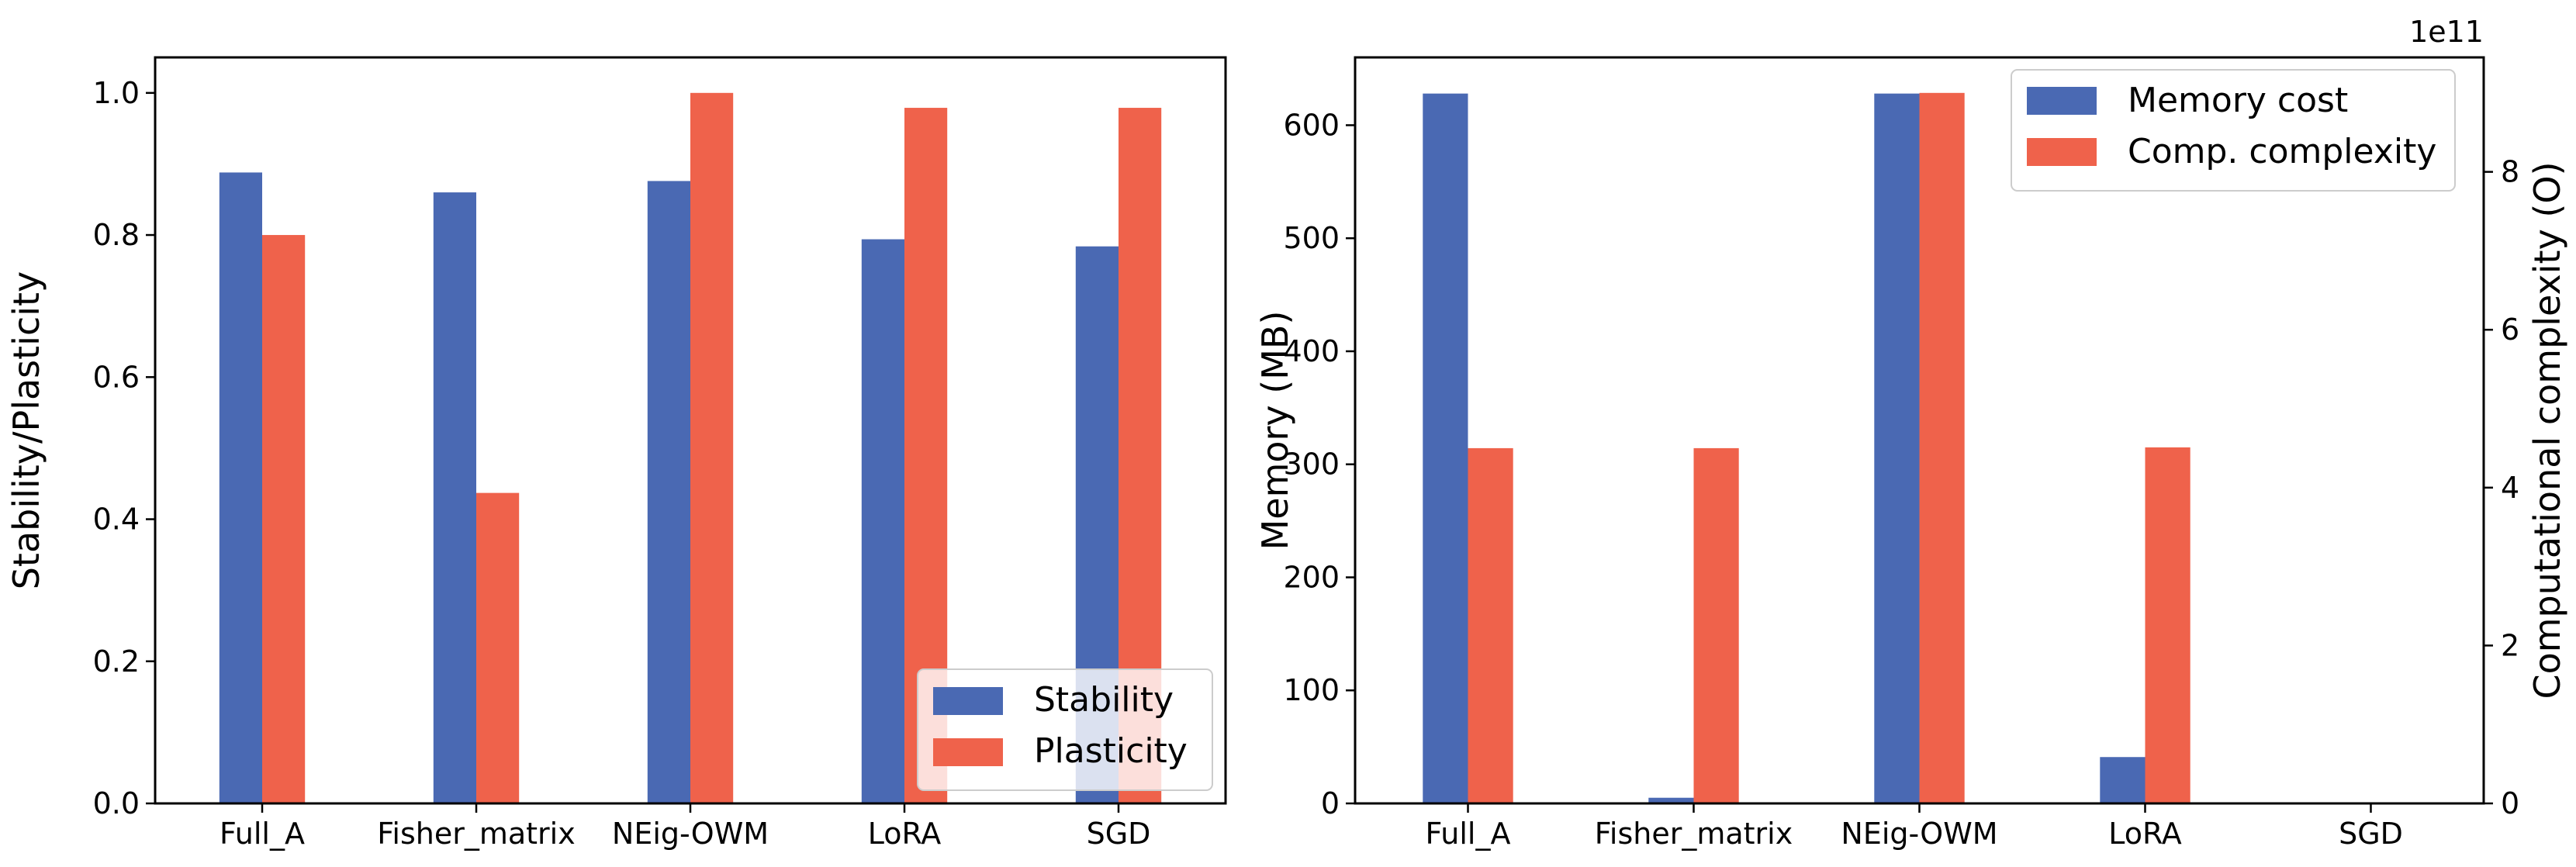 The height and width of the screenshot is (867, 2576). What do you see at coordinates (2167, 625) in the screenshot?
I see `bar-comp-complexity-lora` at bounding box center [2167, 625].